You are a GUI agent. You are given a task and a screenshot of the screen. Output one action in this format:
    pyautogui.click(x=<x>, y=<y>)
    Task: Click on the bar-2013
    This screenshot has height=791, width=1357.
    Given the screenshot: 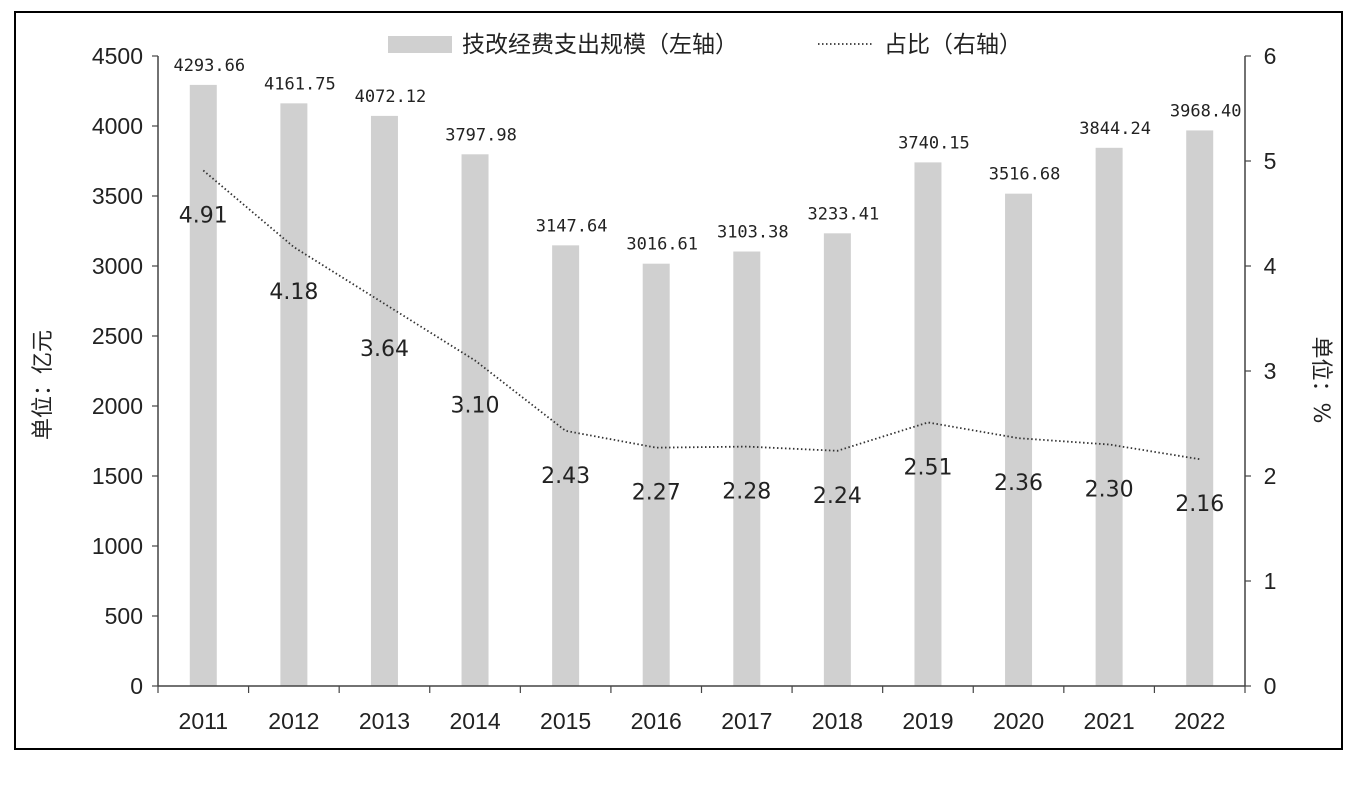 What is the action you would take?
    pyautogui.click(x=384, y=400)
    